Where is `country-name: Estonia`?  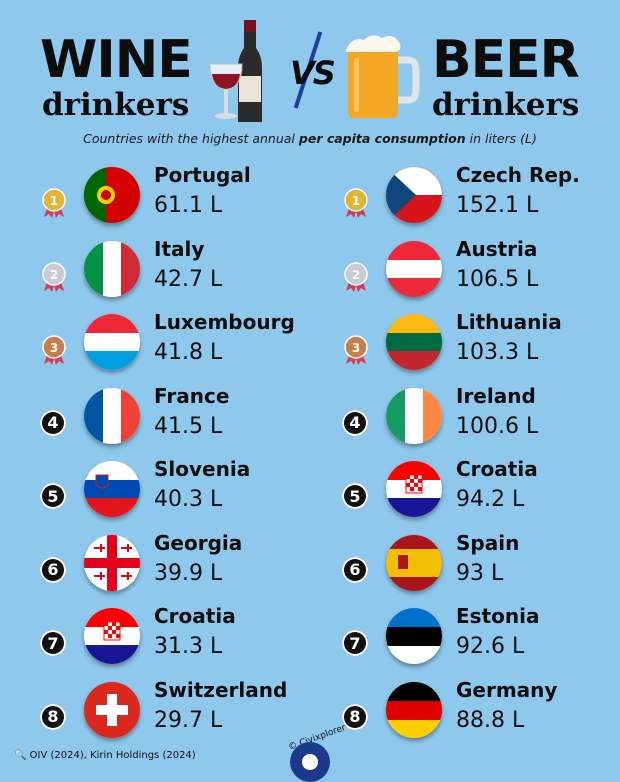 country-name: Estonia is located at coordinates (498, 616).